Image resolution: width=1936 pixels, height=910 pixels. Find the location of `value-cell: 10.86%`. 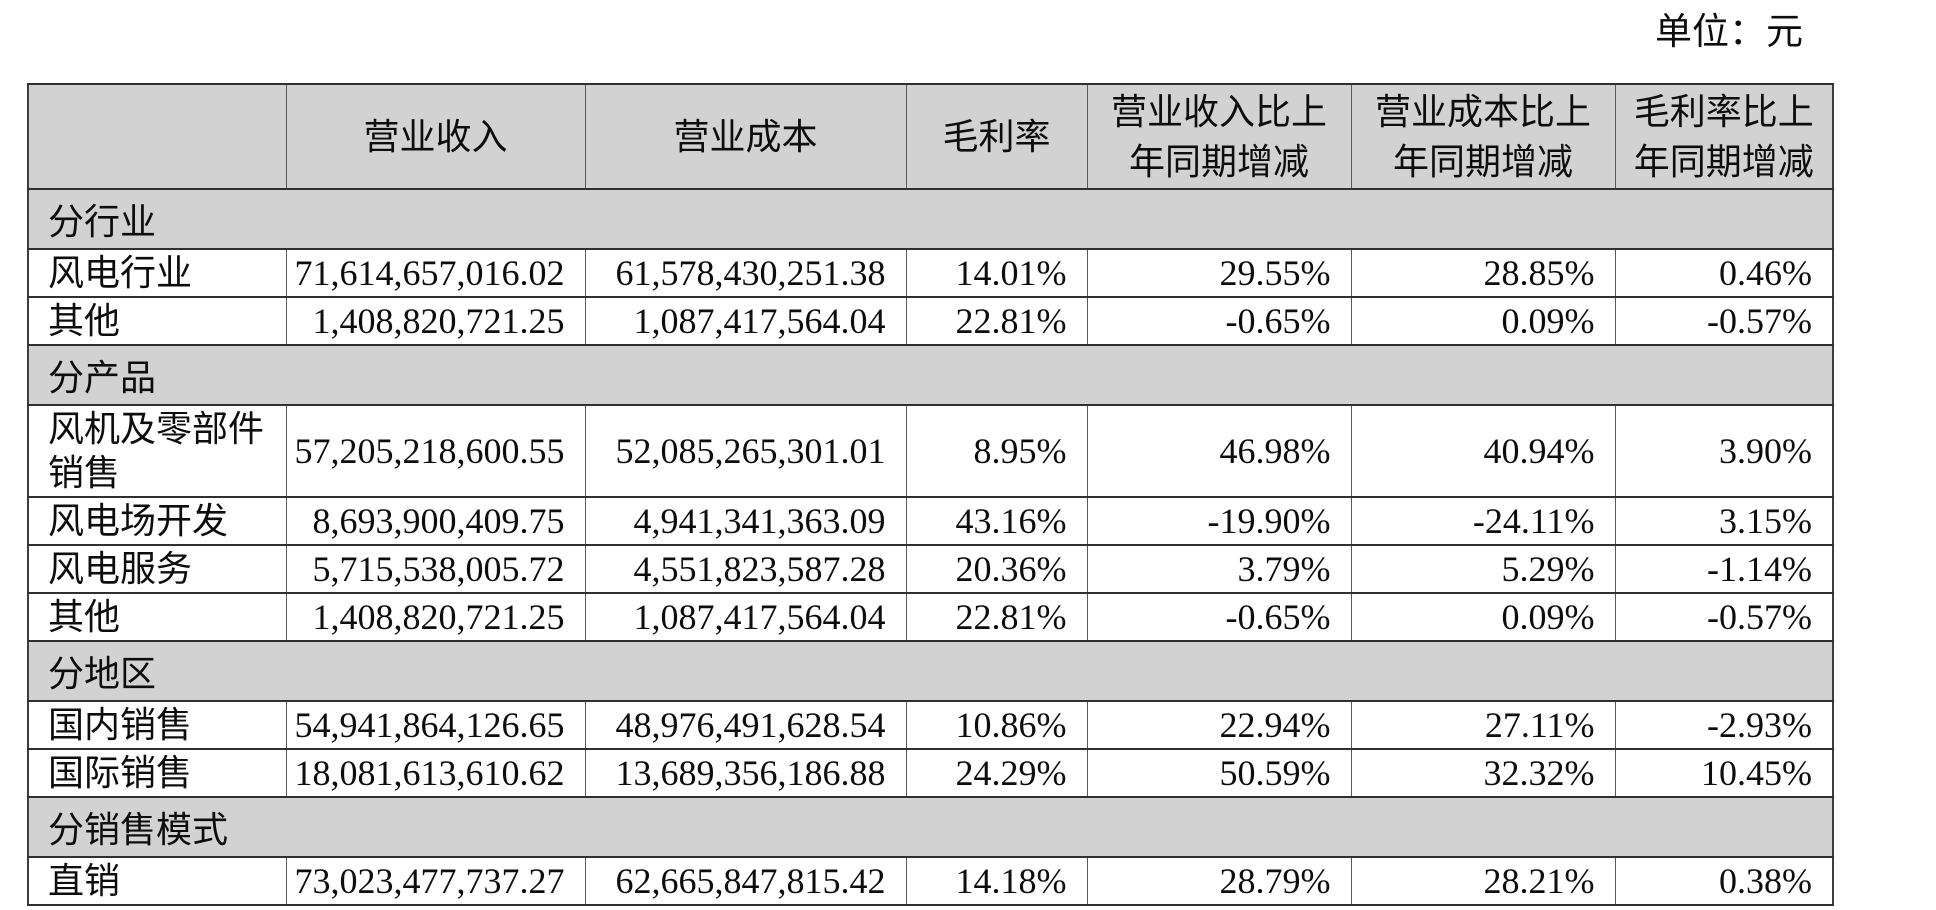

value-cell: 10.86% is located at coordinates (996, 725).